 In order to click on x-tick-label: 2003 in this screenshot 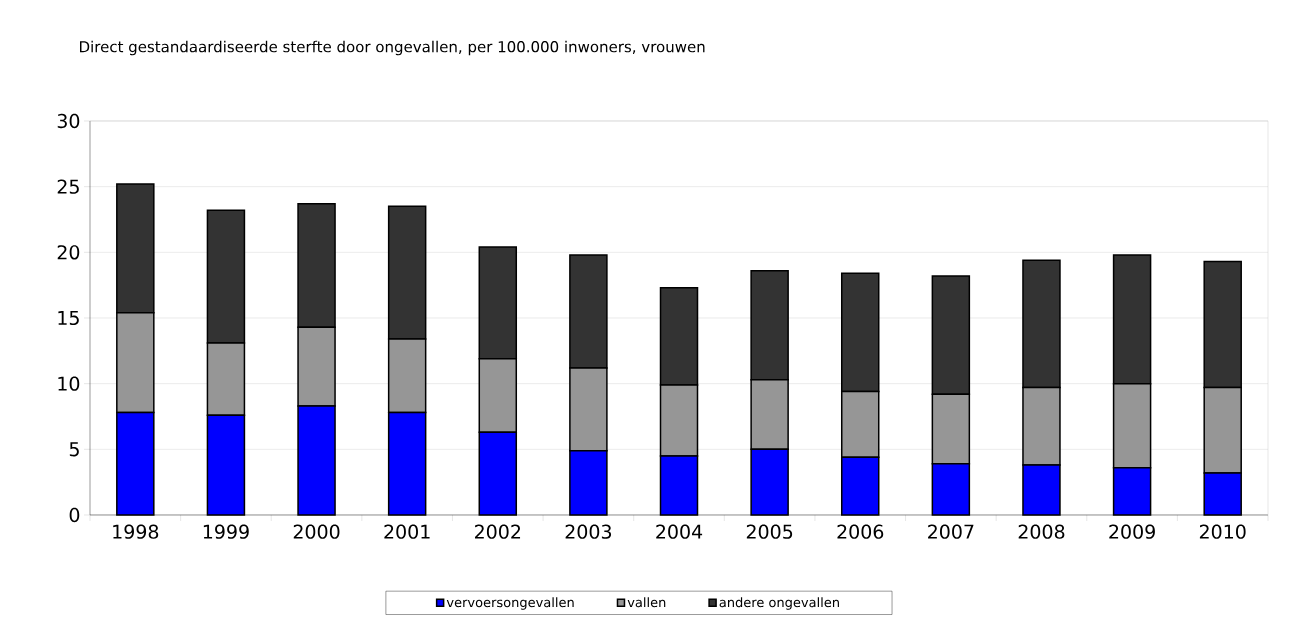, I will do `click(588, 531)`.